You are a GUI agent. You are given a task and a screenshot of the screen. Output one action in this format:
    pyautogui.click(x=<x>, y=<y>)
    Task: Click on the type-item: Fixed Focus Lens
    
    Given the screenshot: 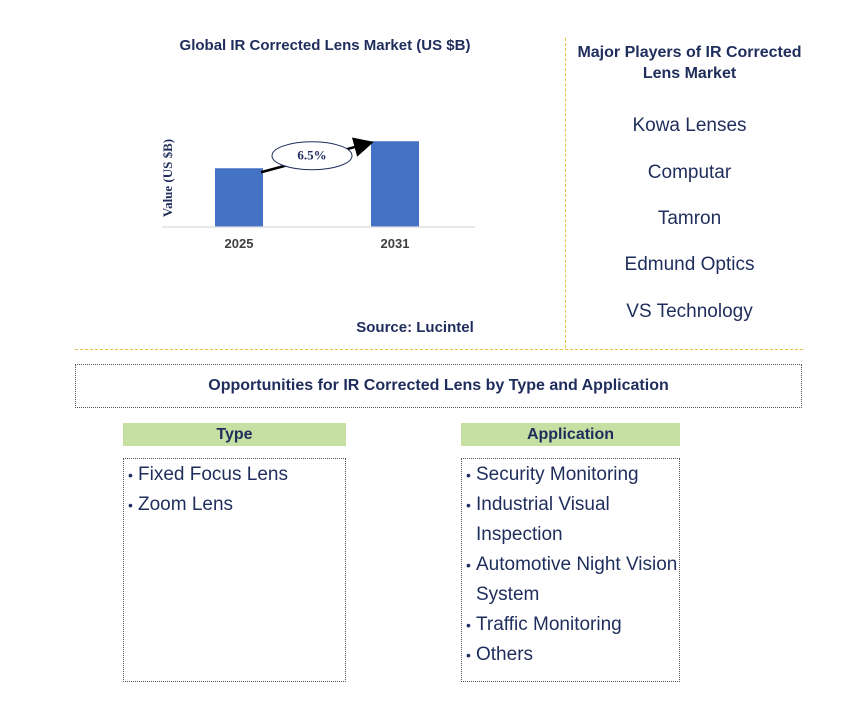 What is the action you would take?
    pyautogui.click(x=236, y=475)
    